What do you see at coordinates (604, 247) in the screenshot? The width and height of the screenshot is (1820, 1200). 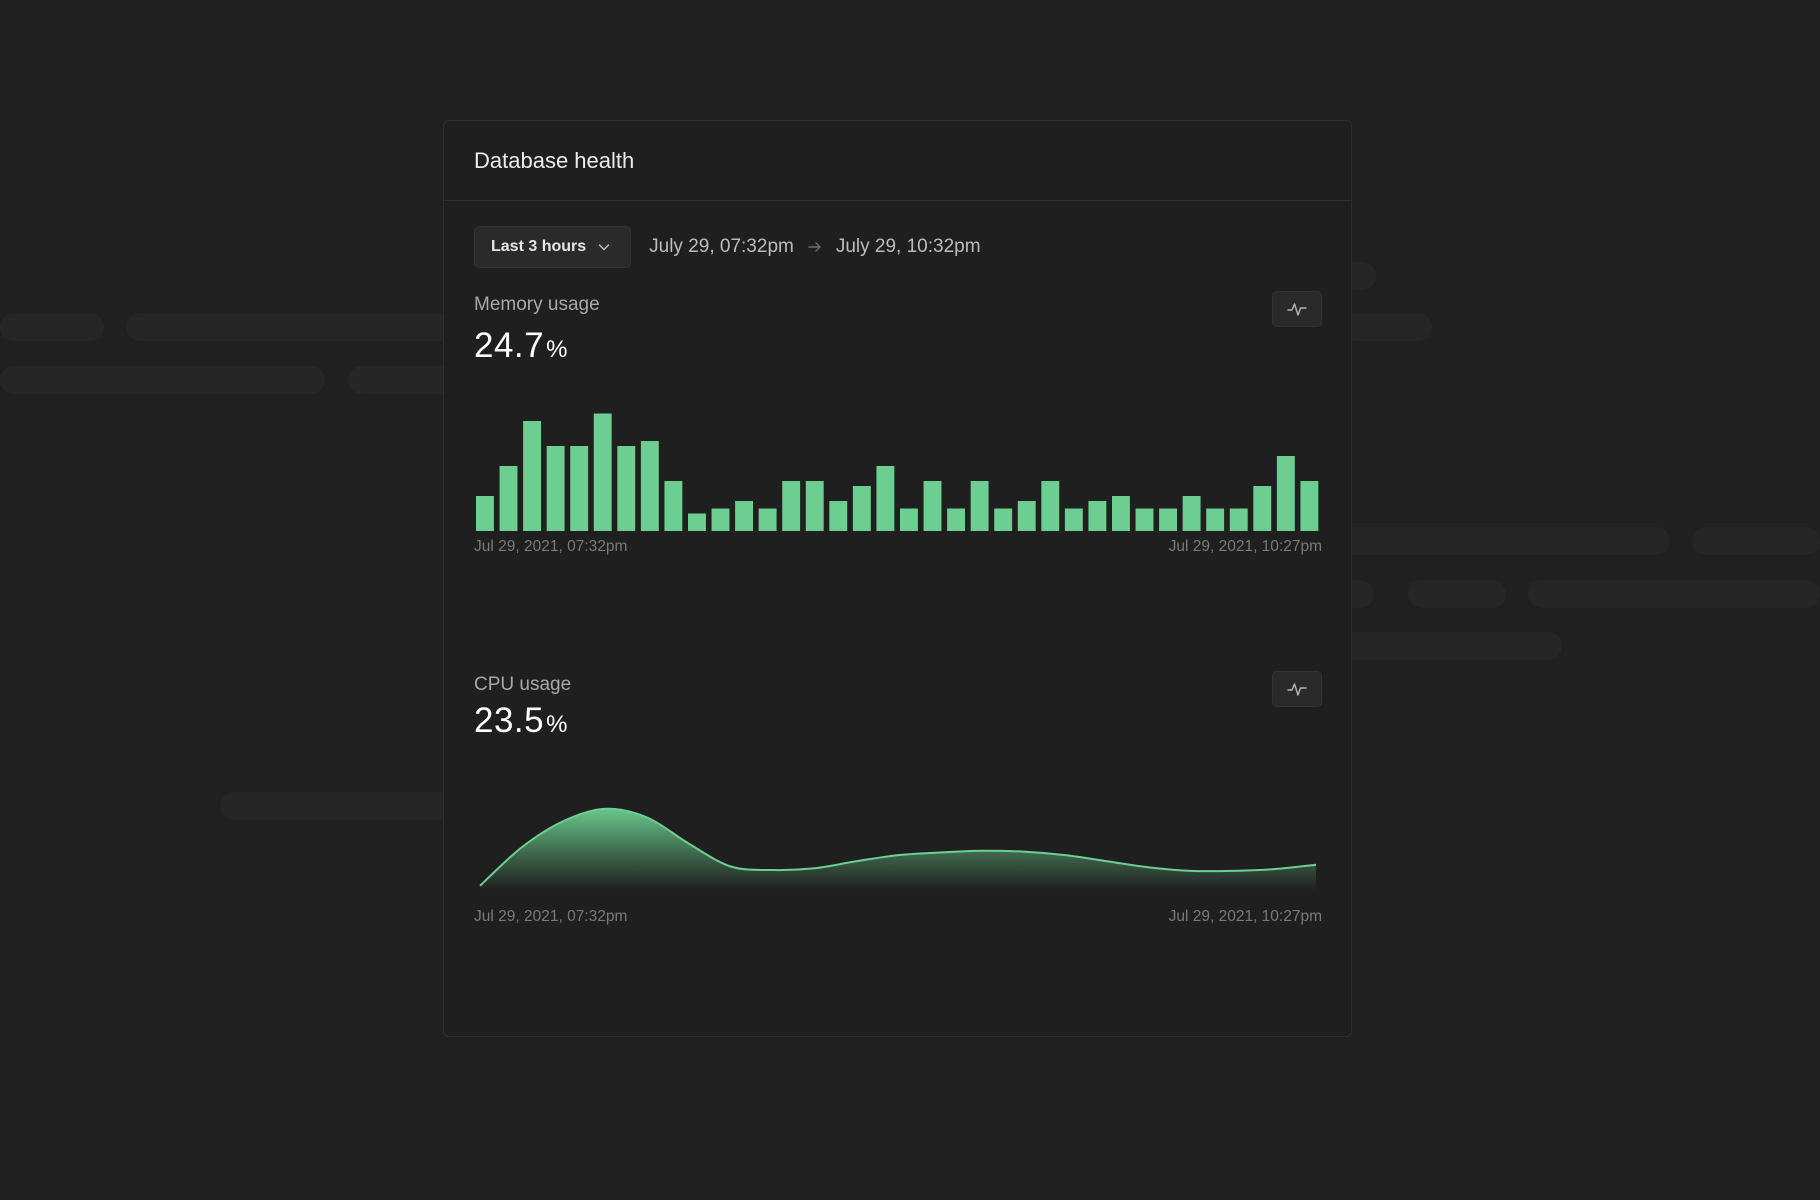 I see `chevron-down-icon` at bounding box center [604, 247].